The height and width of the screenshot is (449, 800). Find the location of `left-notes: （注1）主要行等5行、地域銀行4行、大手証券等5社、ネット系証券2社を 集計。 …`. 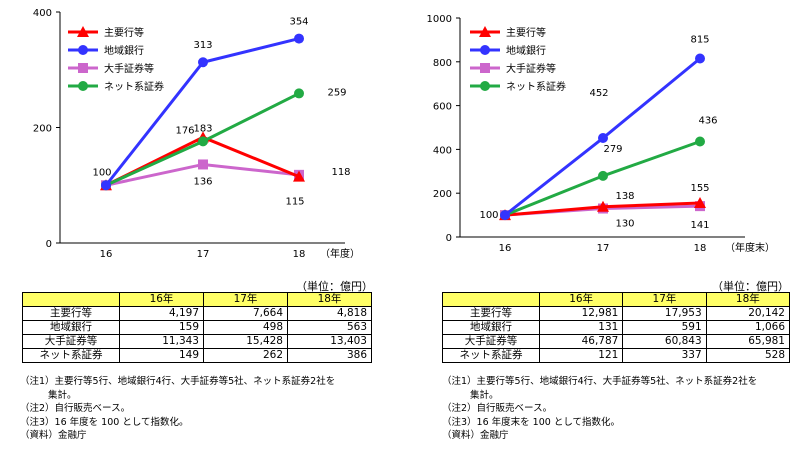

left-notes: （注1）主要行等5行、地域銀行4行、大手証券等5社、ネット系証券2社を 集計。 … is located at coordinates (177, 409).